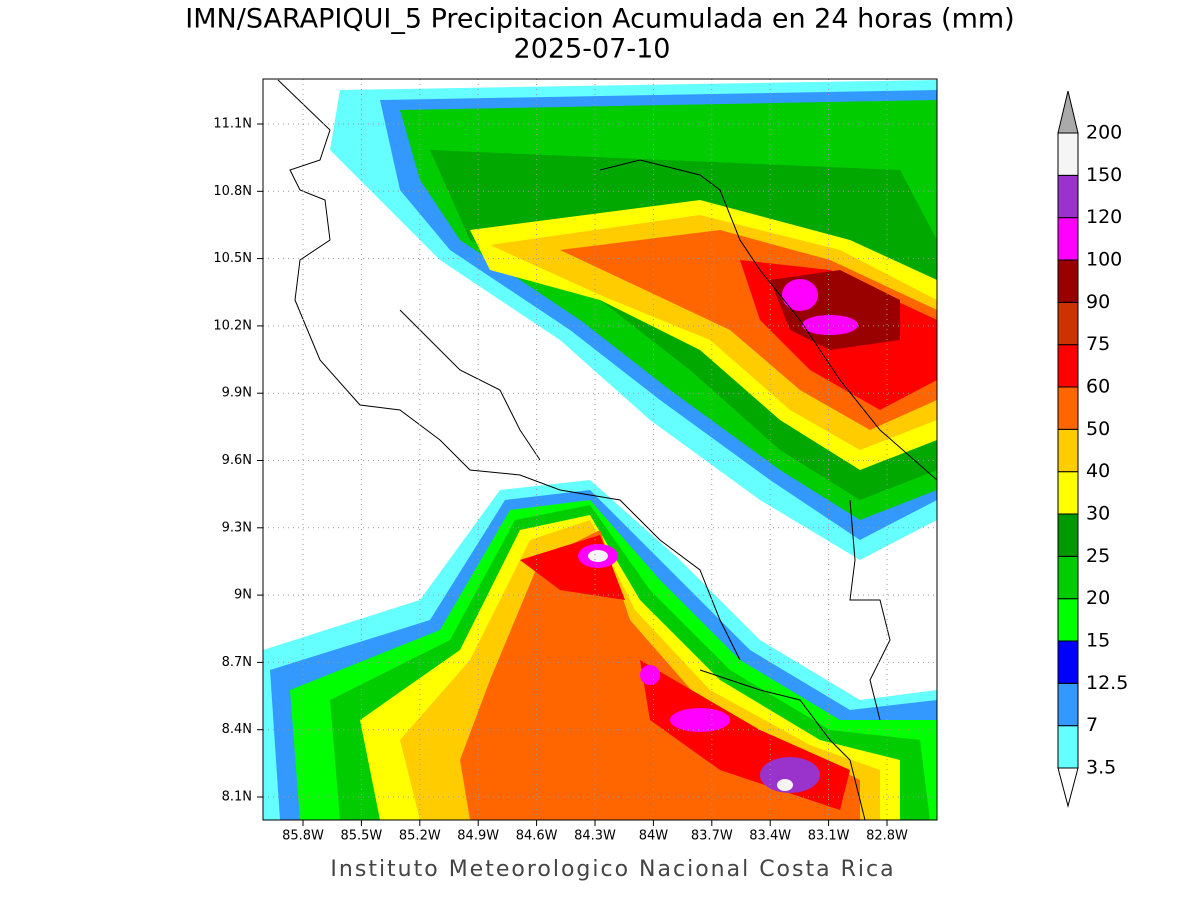  I want to click on colorbar-label: 90, so click(1098, 302).